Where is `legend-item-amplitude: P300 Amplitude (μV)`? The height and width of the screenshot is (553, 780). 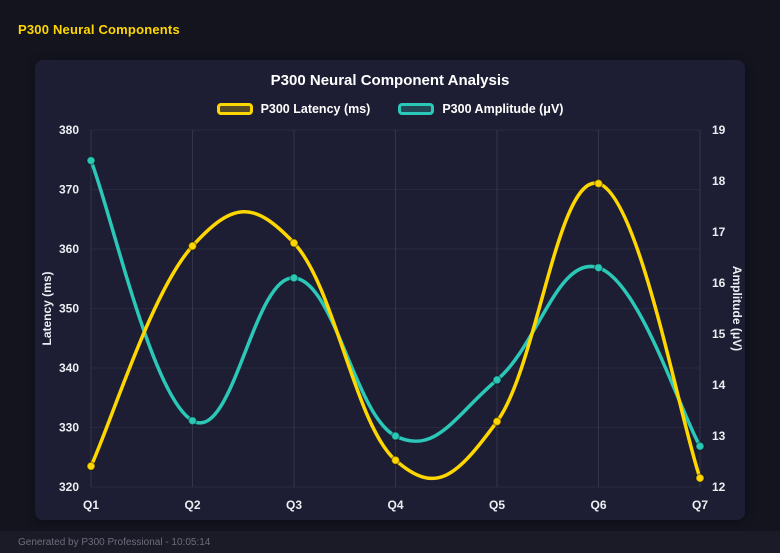 legend-item-amplitude: P300 Amplitude (μV) is located at coordinates (480, 109).